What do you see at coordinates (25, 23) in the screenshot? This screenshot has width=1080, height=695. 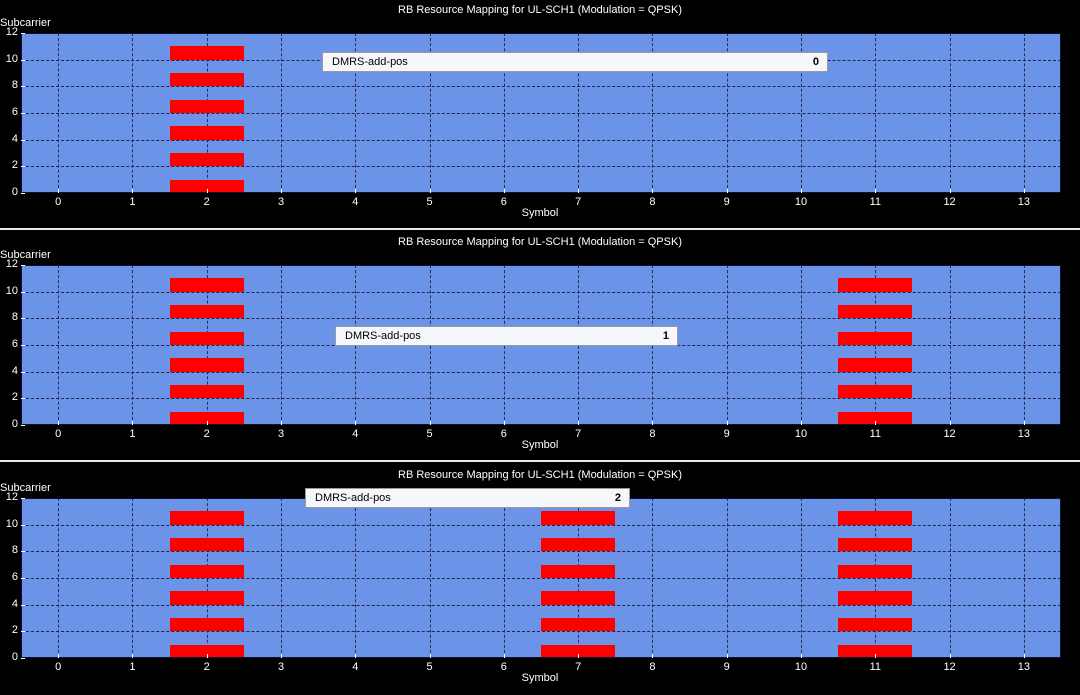 I see `y-axis-label-0: Subcarrier` at bounding box center [25, 23].